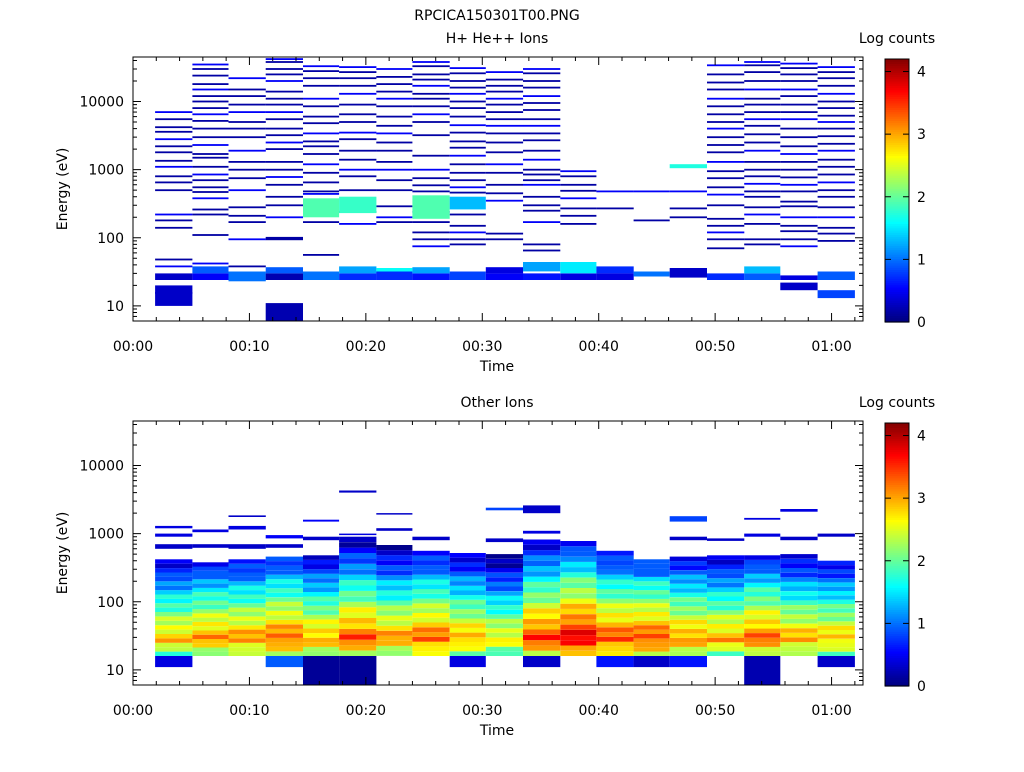 Image resolution: width=1024 pixels, height=772 pixels. What do you see at coordinates (921, 135) in the screenshot?
I see `colorbar-tick-label: 3` at bounding box center [921, 135].